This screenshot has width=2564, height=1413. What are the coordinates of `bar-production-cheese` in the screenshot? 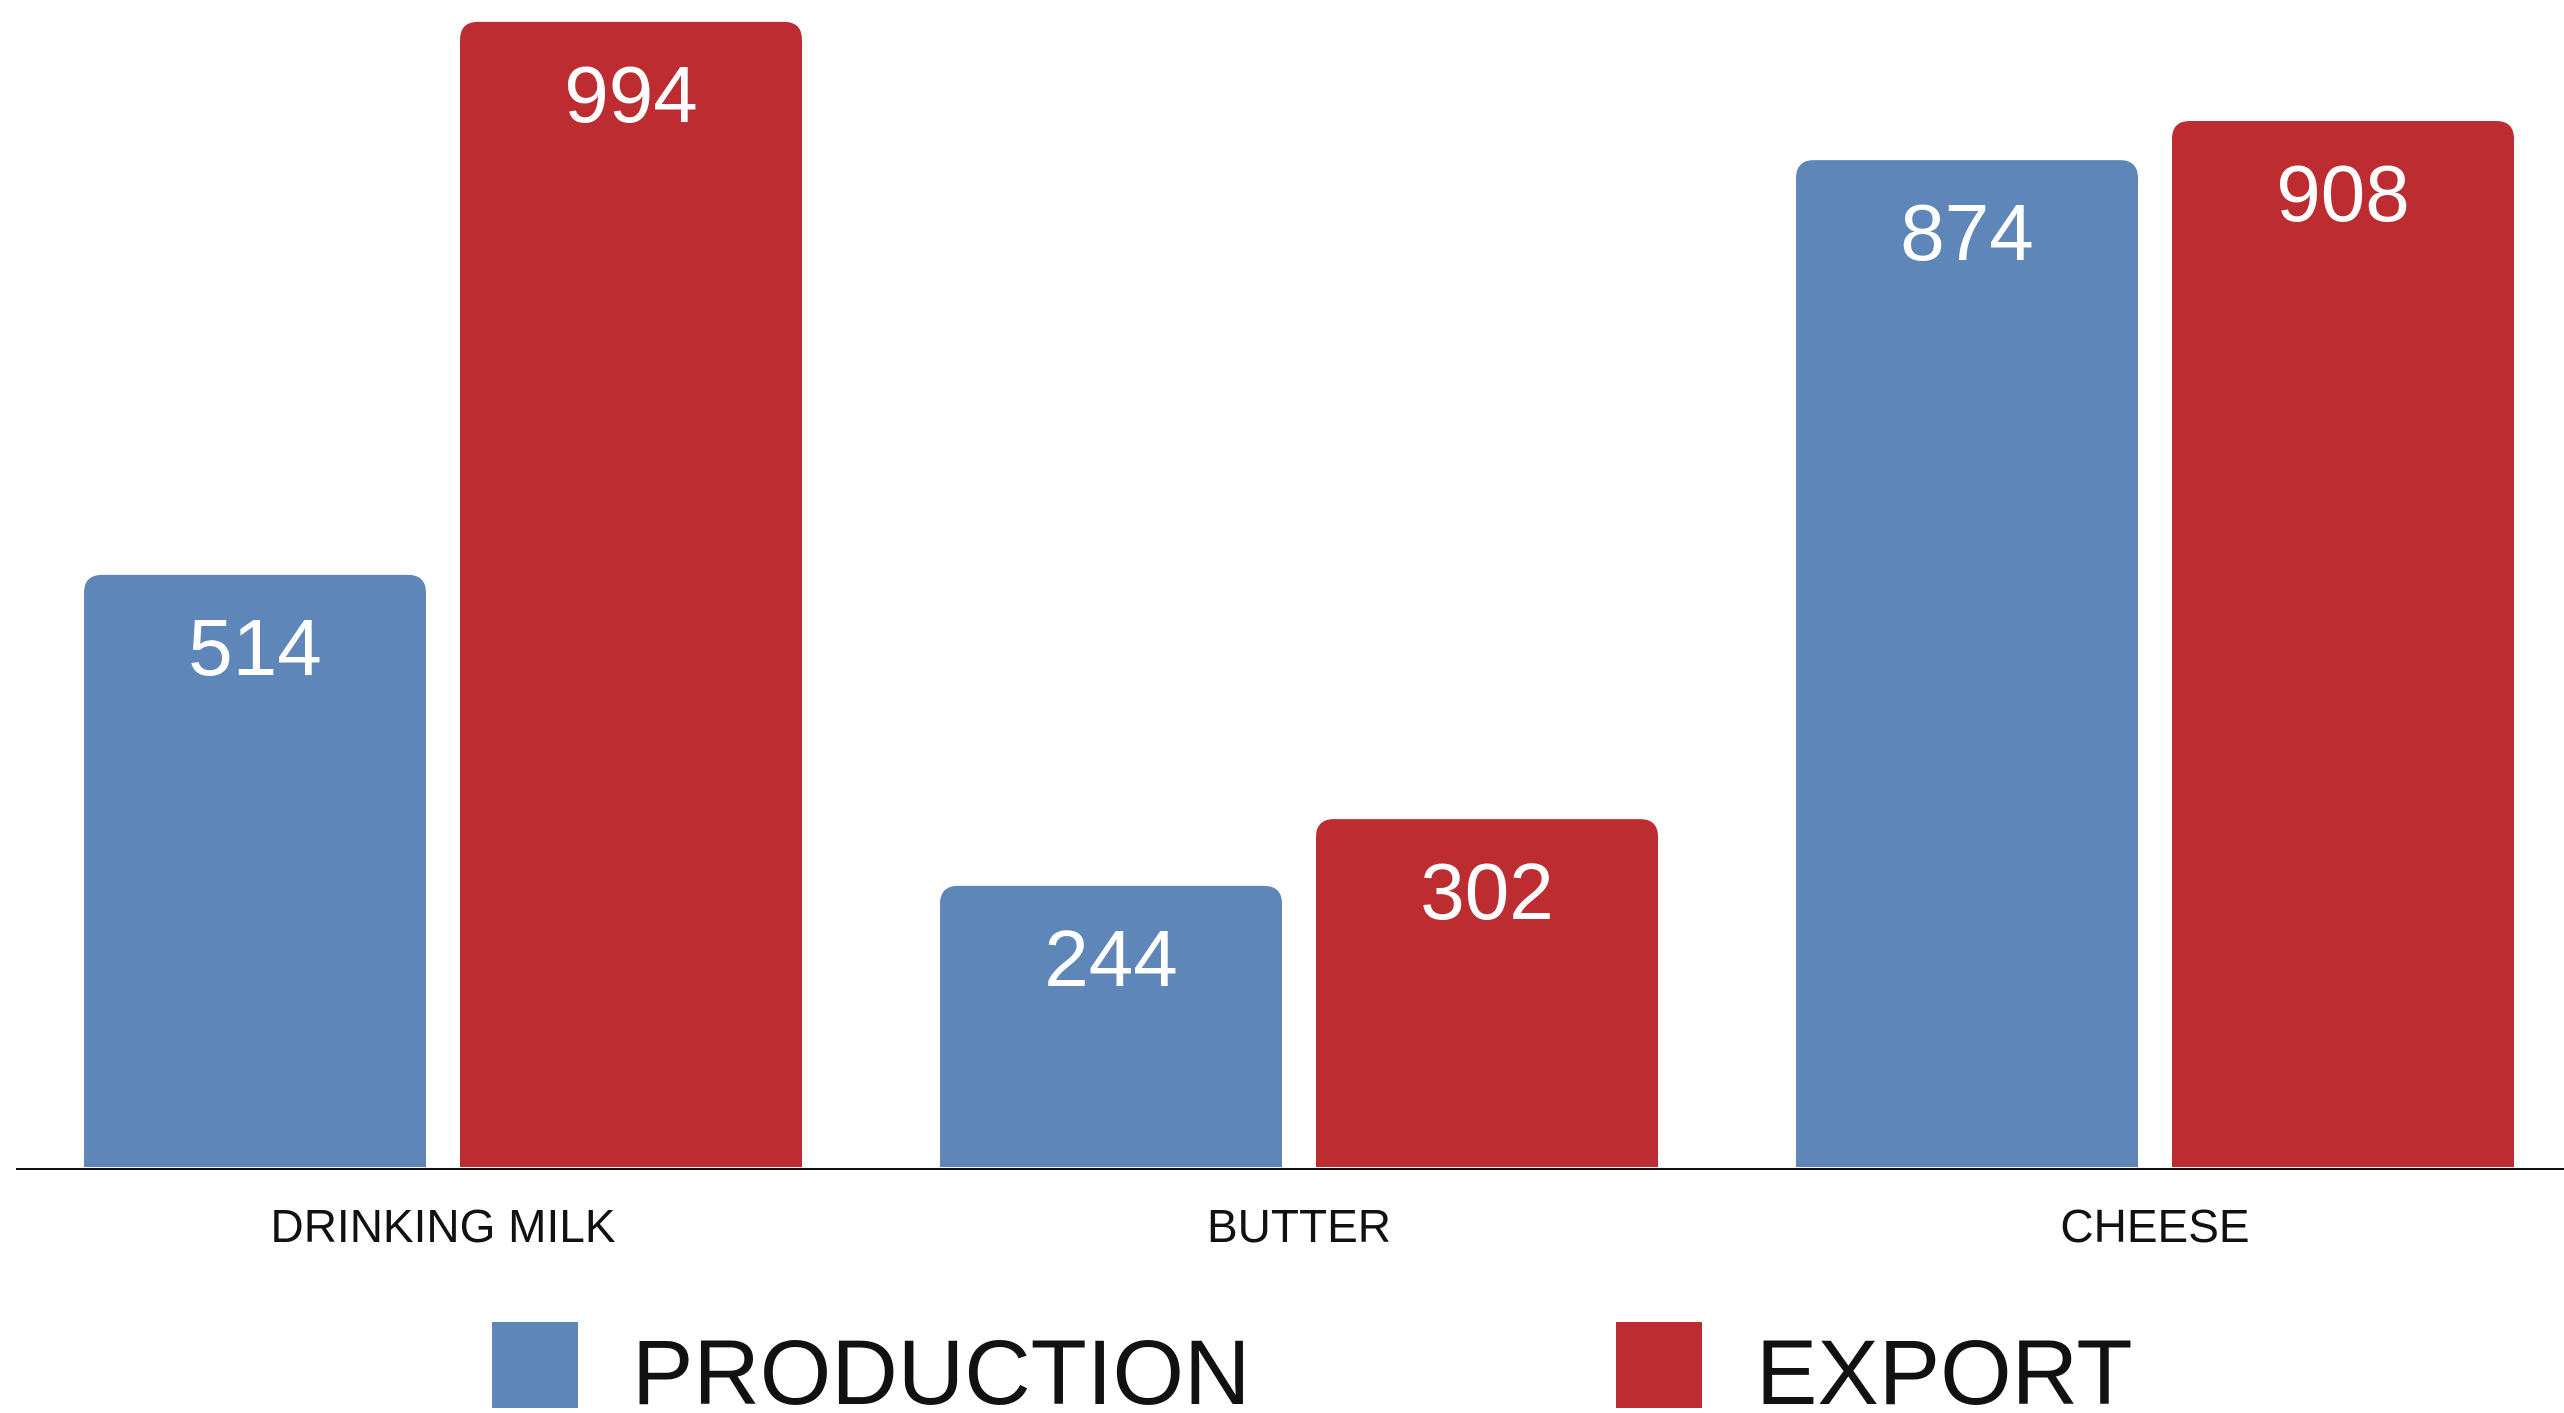 It's located at (1967, 664).